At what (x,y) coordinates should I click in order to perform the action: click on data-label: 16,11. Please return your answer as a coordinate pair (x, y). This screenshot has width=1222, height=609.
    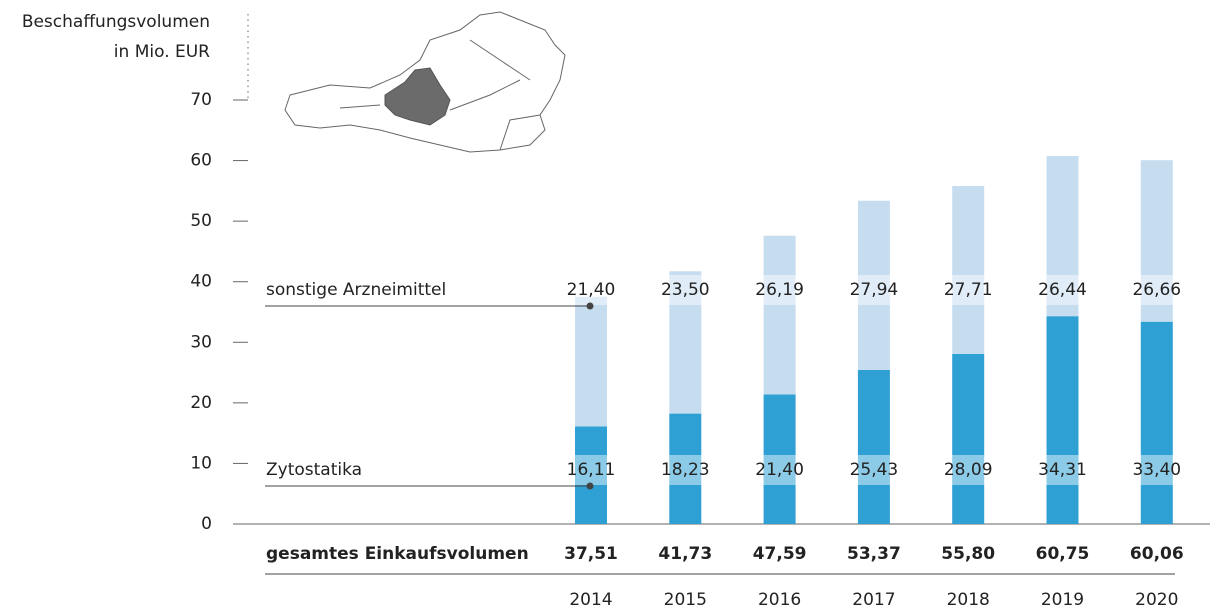
    Looking at the image, I should click on (591, 470).